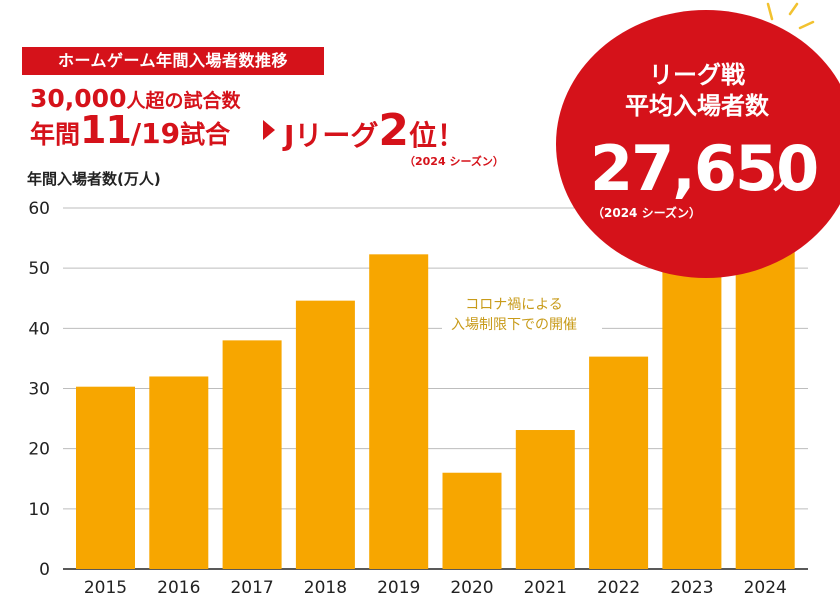 The height and width of the screenshot is (611, 840). I want to click on x-tick-label: 2022, so click(618, 588).